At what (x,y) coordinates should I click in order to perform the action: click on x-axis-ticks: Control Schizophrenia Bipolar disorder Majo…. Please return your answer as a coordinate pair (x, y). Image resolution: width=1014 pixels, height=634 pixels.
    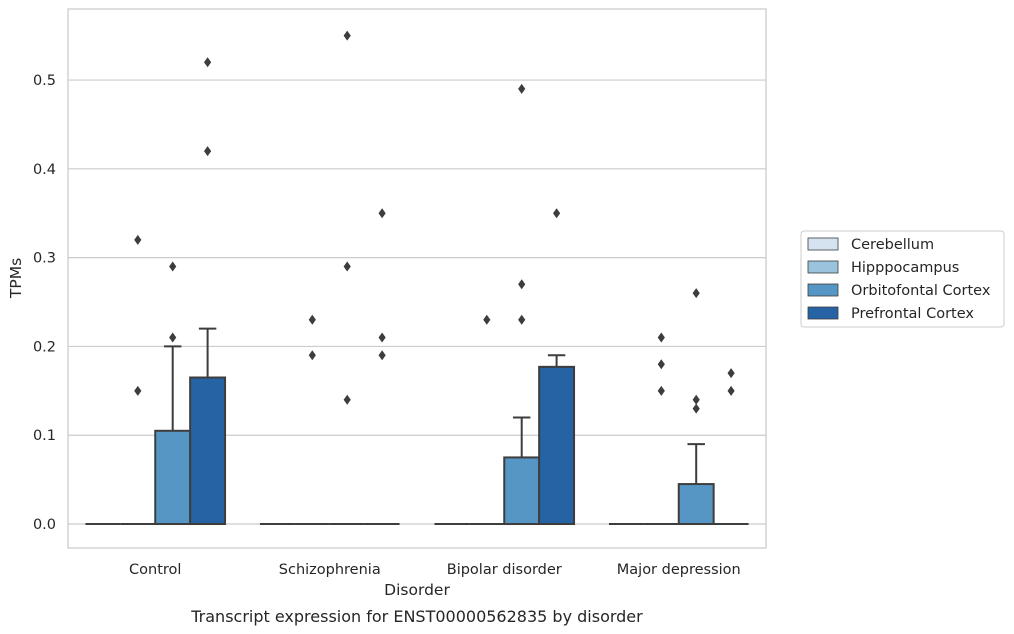
    Looking at the image, I should click on (435, 570).